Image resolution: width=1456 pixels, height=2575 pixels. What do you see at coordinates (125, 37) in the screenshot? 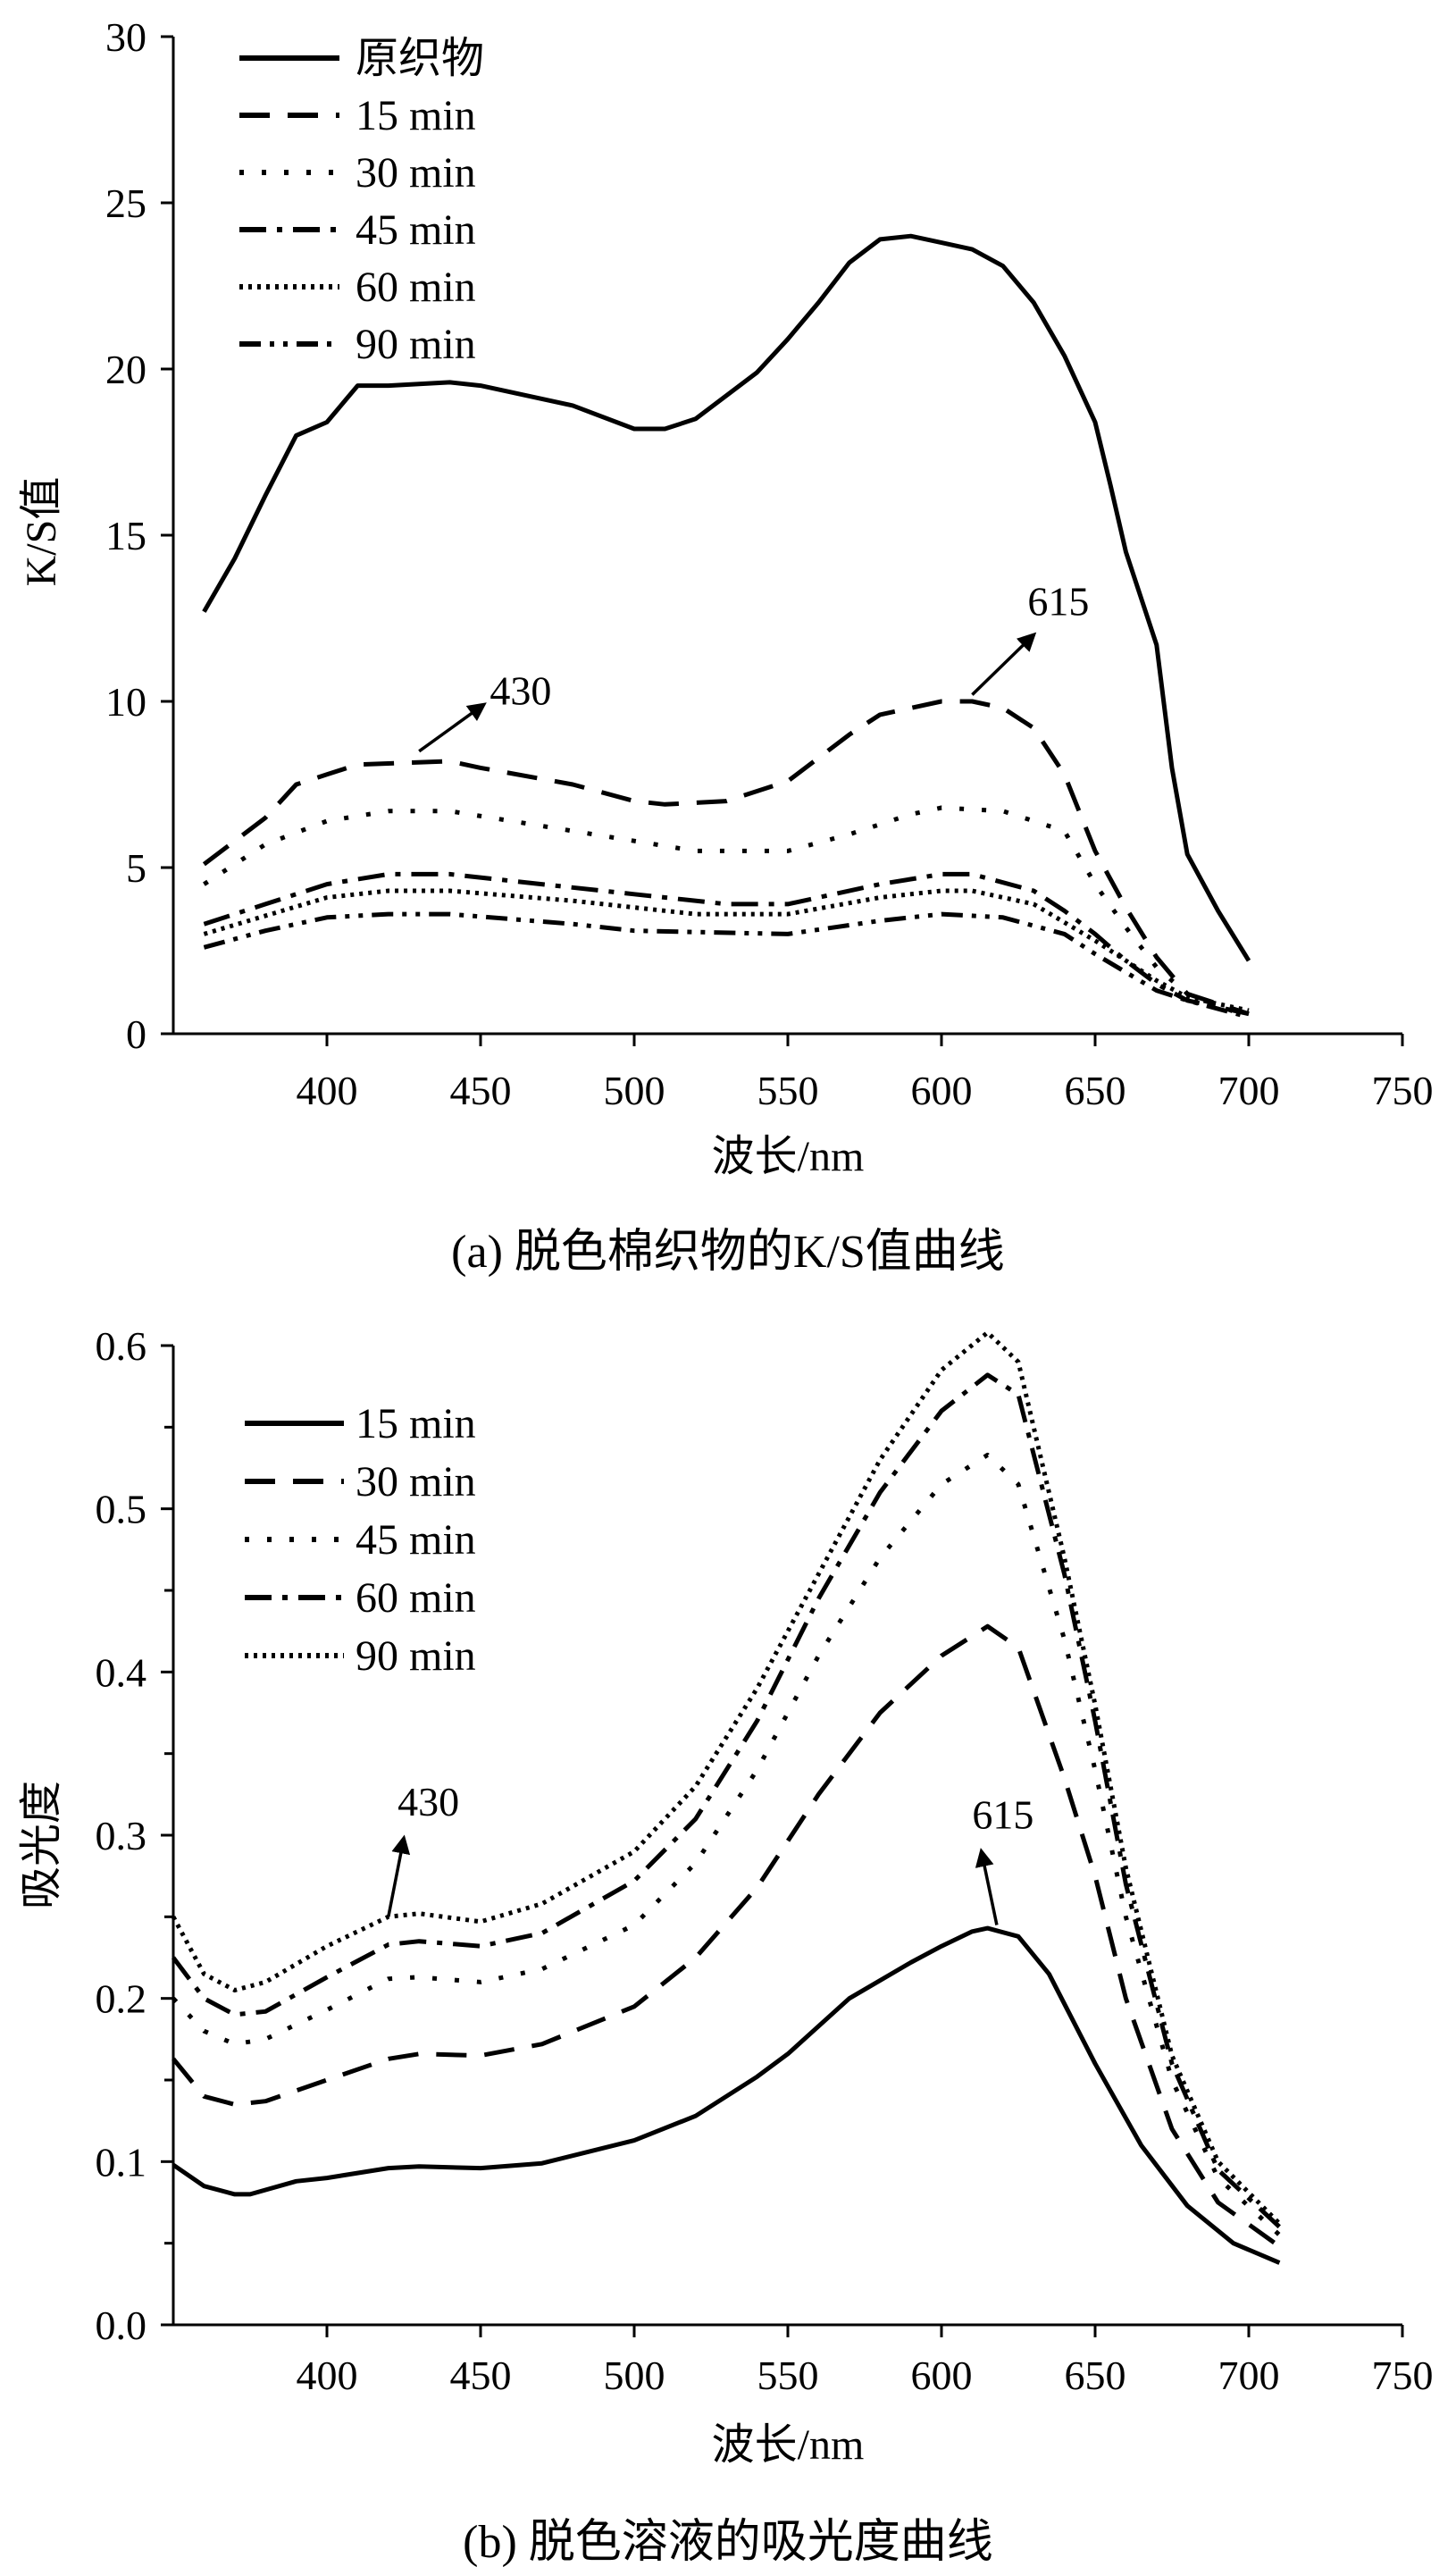
I see `y-tick-label: 30` at bounding box center [125, 37].